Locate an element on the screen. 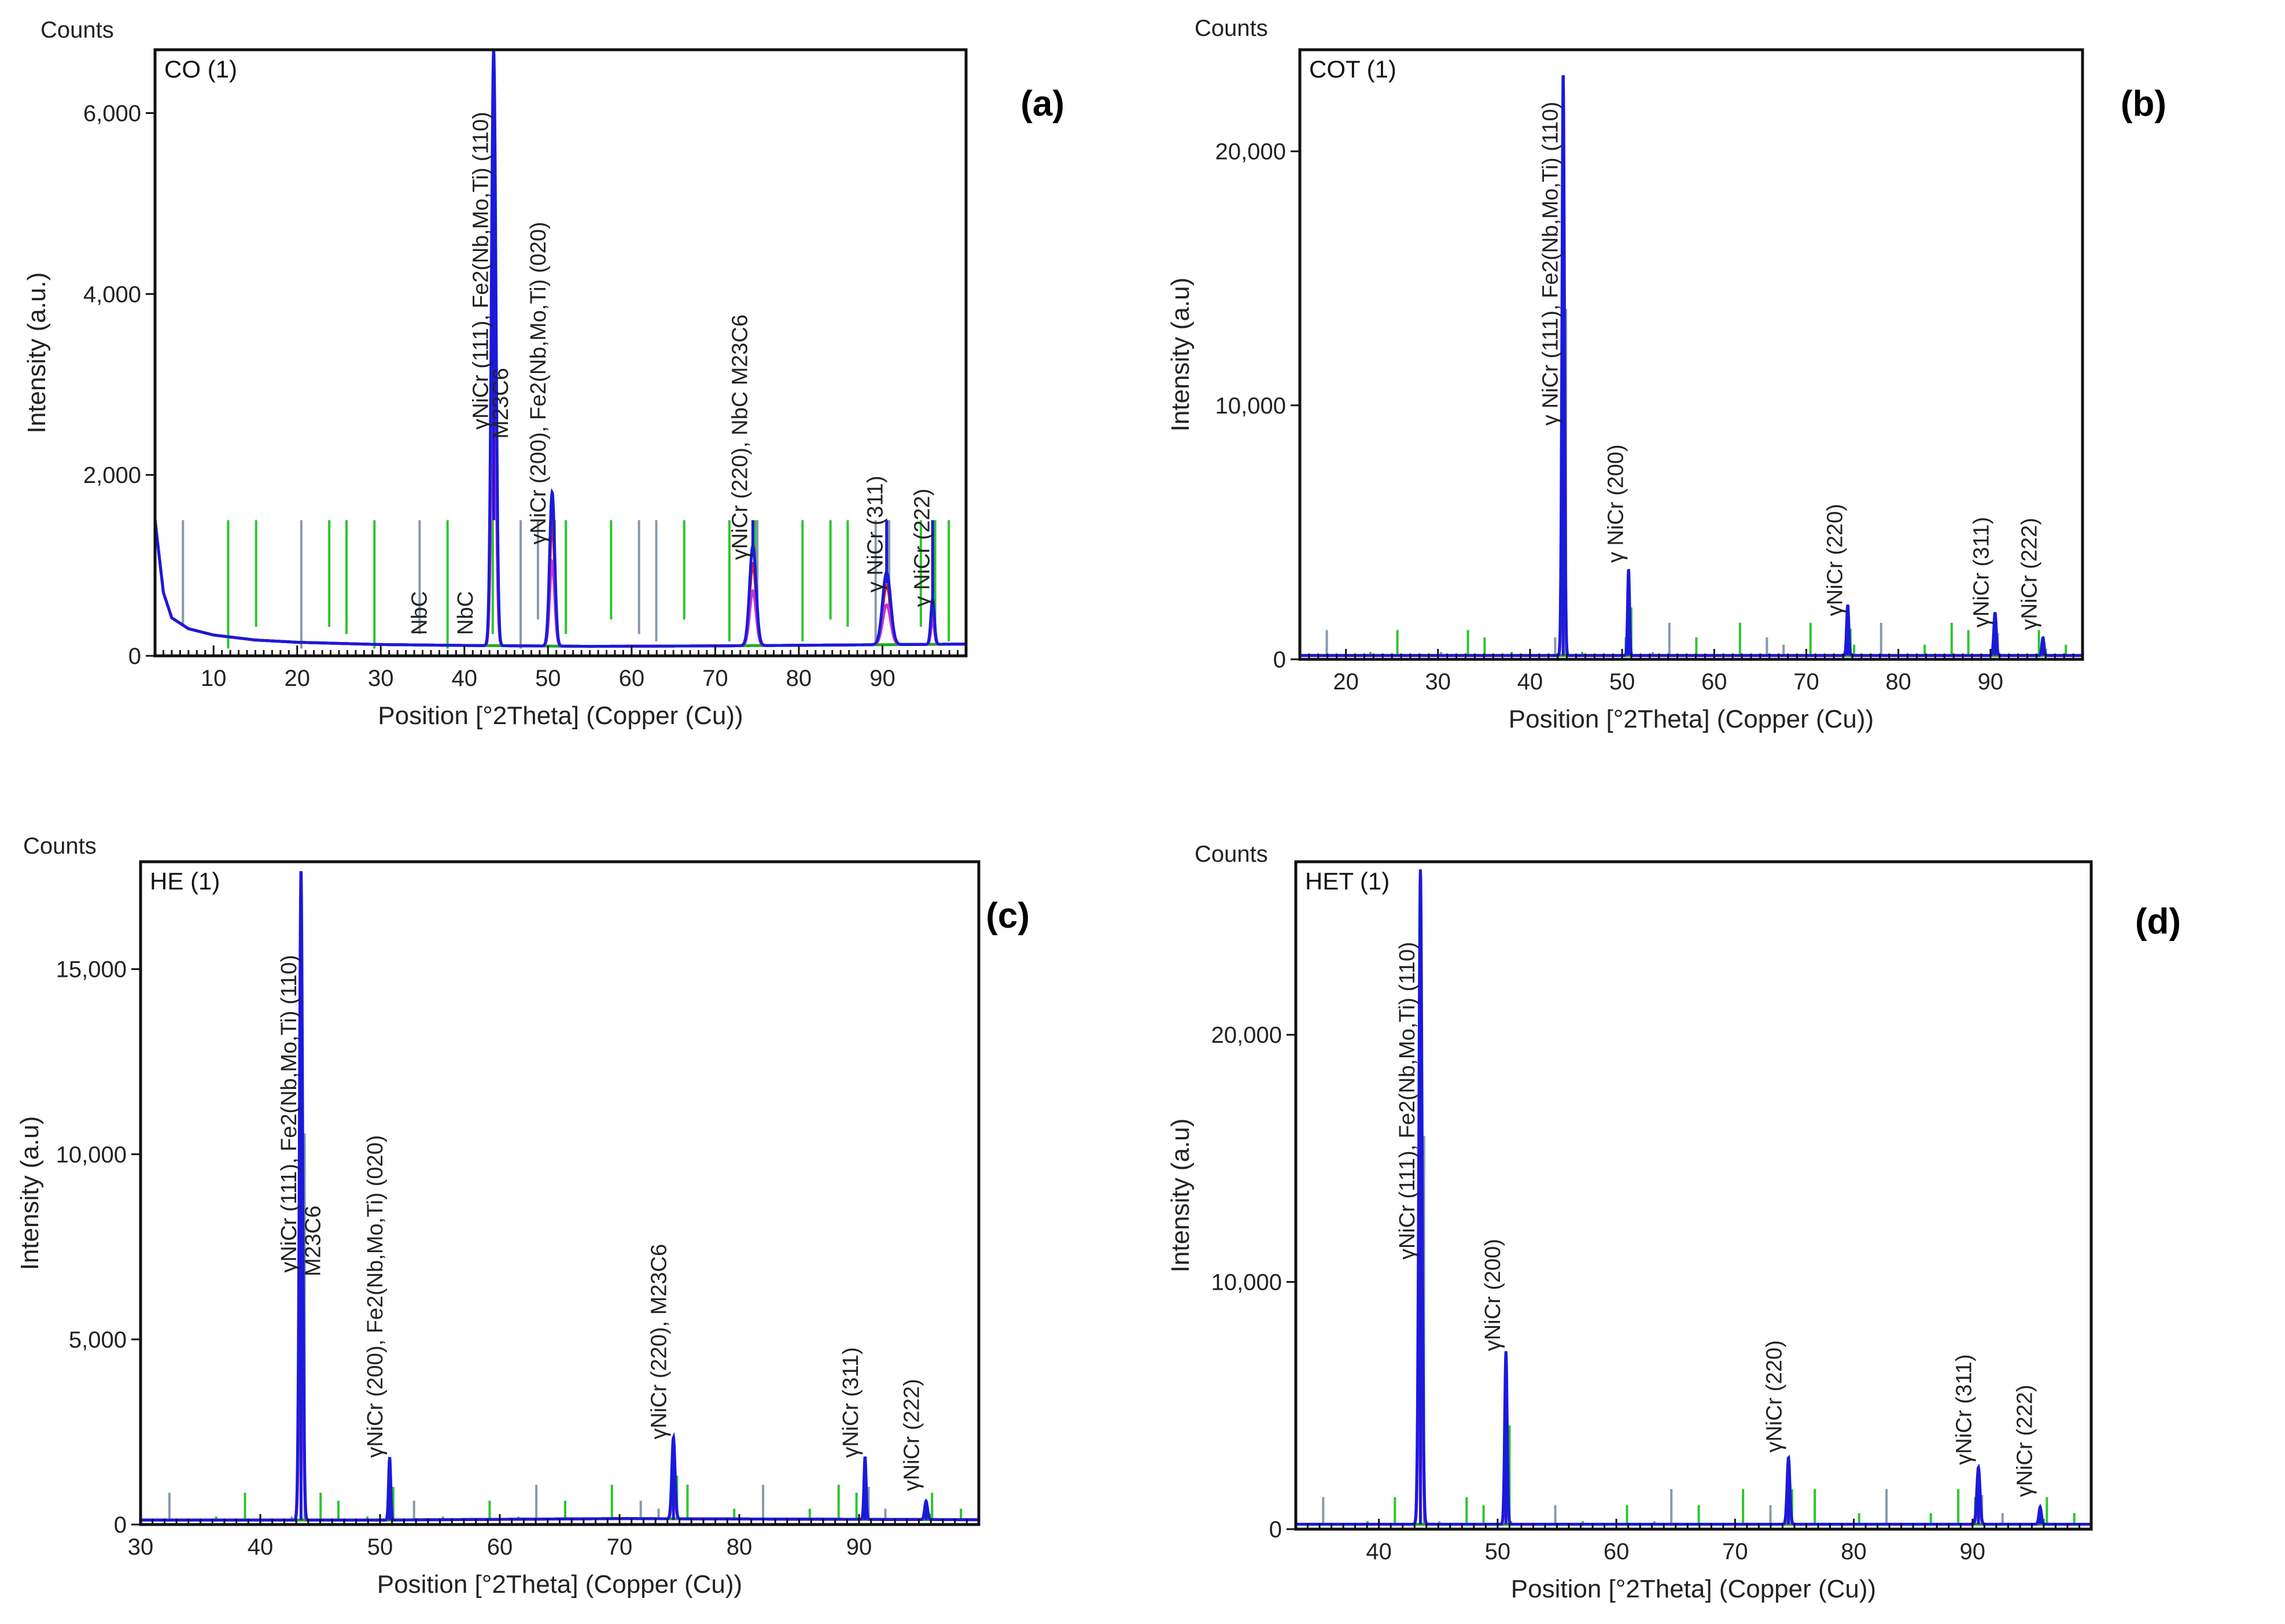 The image size is (2285, 1624). y-tick-label: 2,000 is located at coordinates (112, 475).